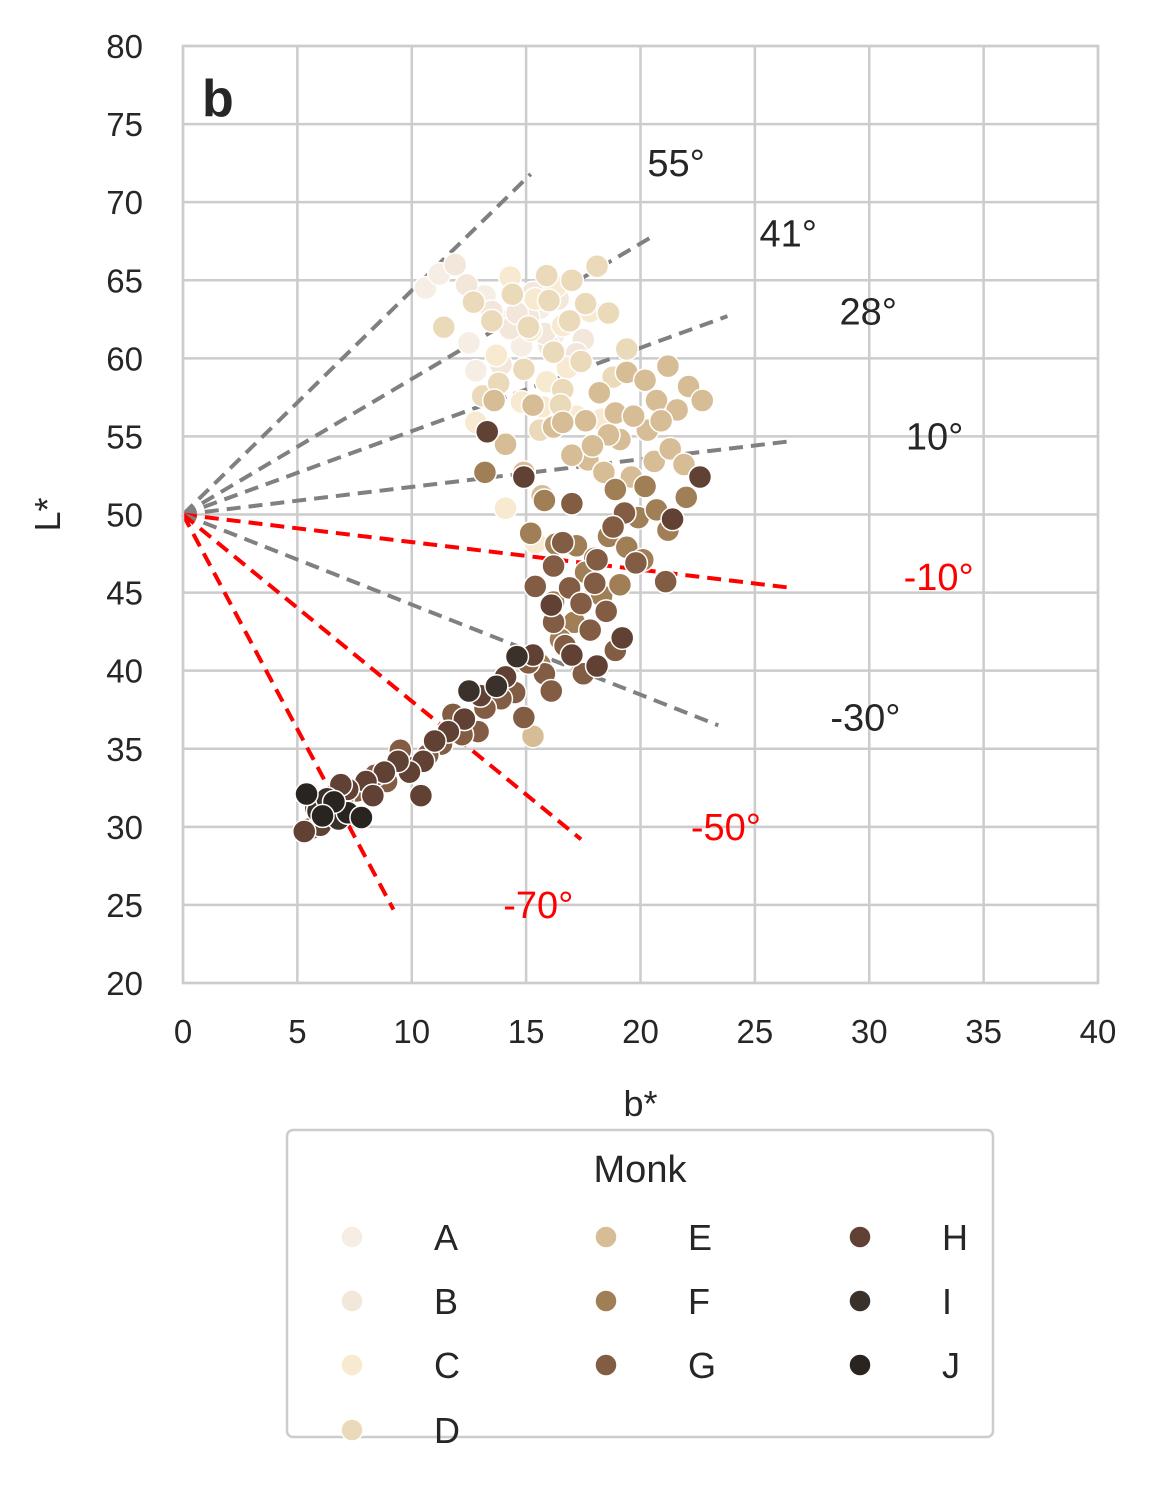  What do you see at coordinates (124, 358) in the screenshot?
I see `y-tick-label: 60` at bounding box center [124, 358].